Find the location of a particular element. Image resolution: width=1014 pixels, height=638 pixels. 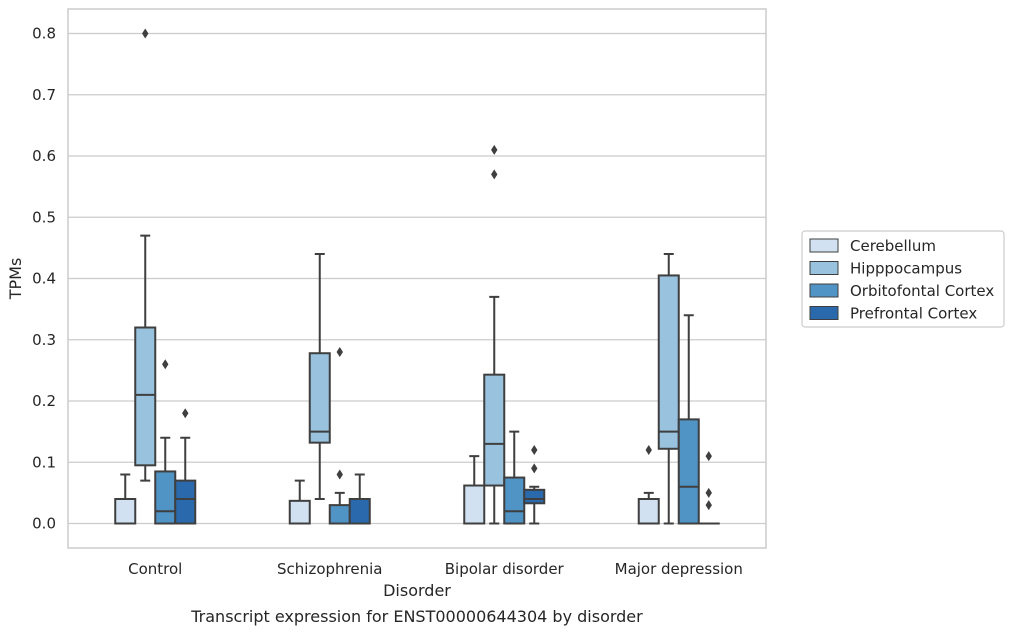

y-tick-label: 0.1 is located at coordinates (44, 462).